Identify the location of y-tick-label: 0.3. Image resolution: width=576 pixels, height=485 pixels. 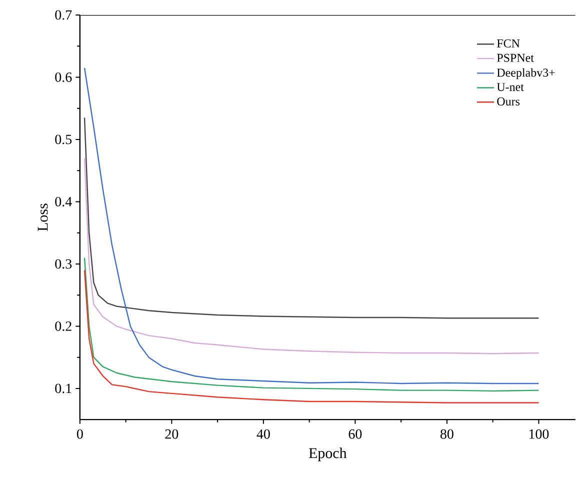
(63, 264).